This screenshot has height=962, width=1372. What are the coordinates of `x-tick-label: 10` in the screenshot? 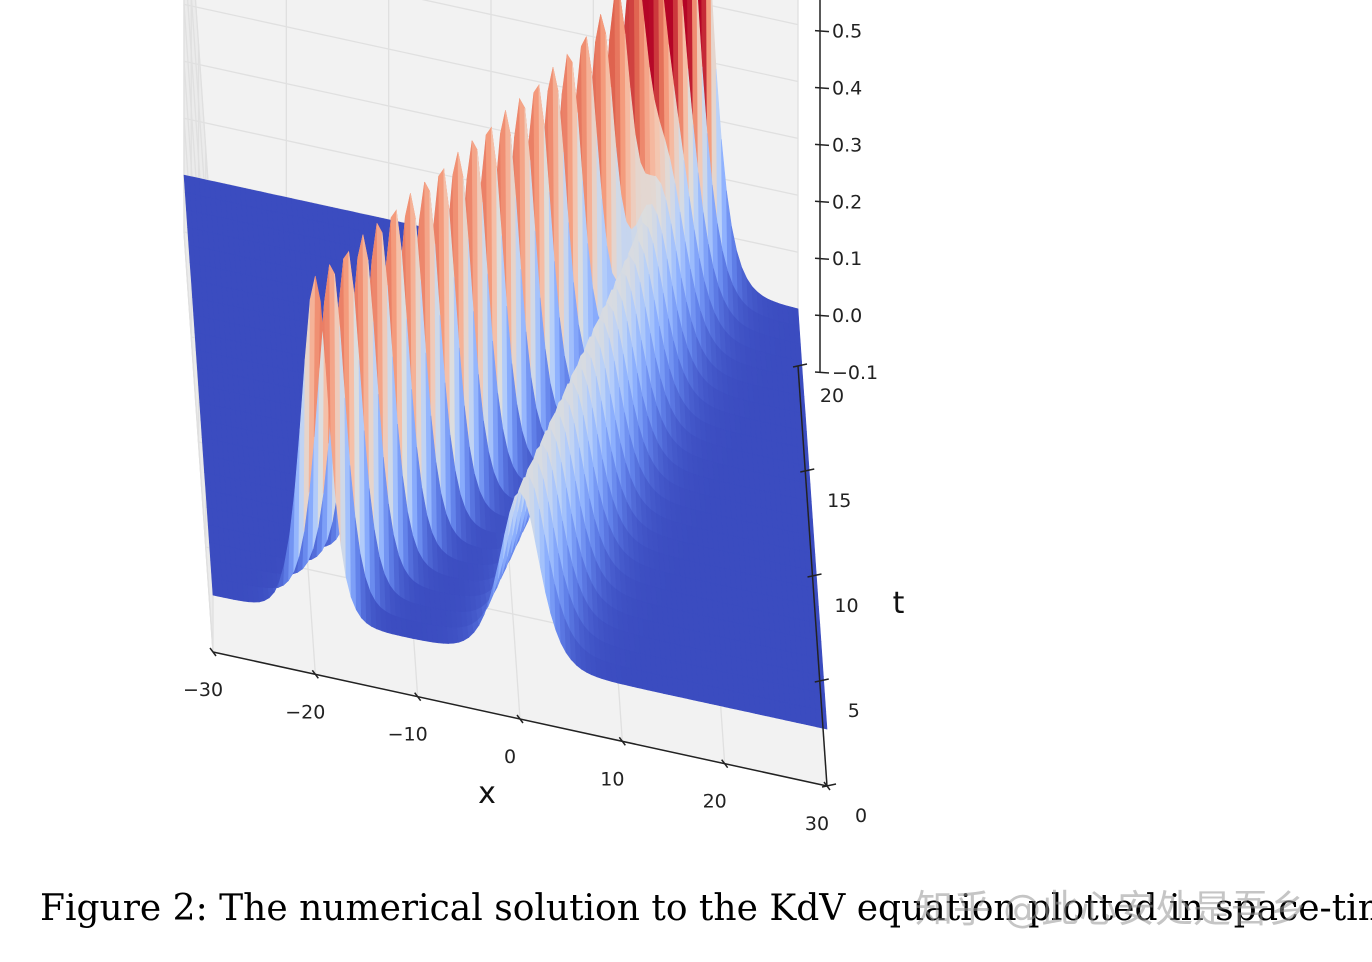 It's located at (612, 779).